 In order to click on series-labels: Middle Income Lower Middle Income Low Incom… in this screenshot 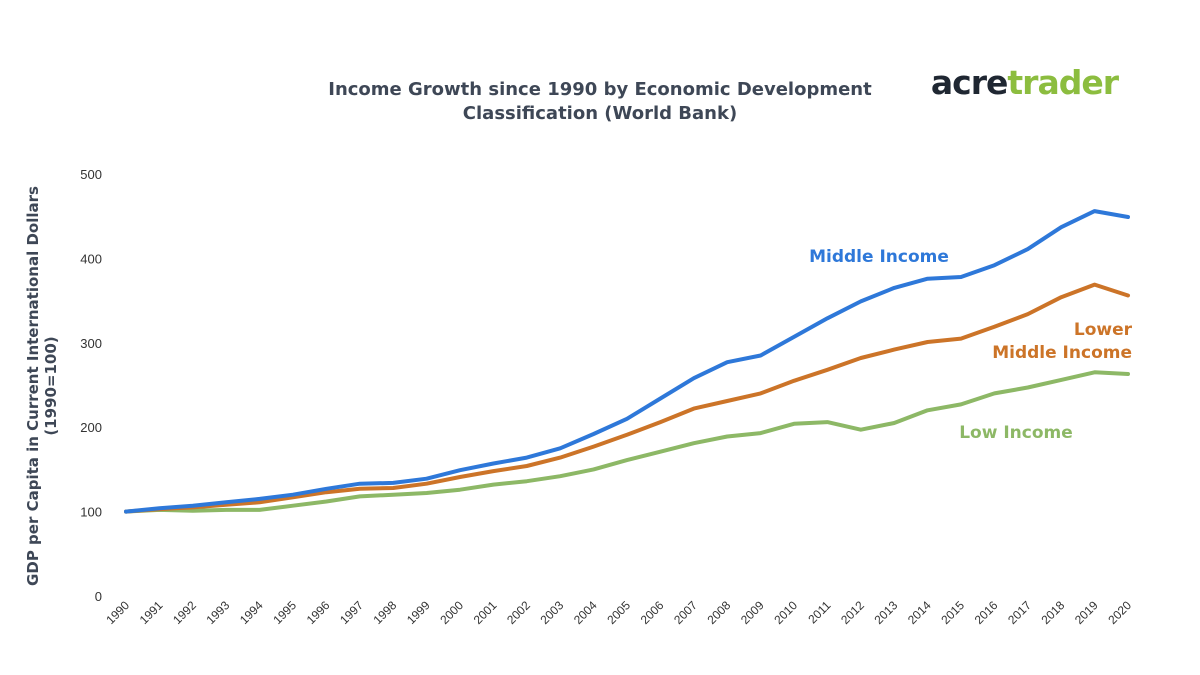, I will do `click(971, 345)`.